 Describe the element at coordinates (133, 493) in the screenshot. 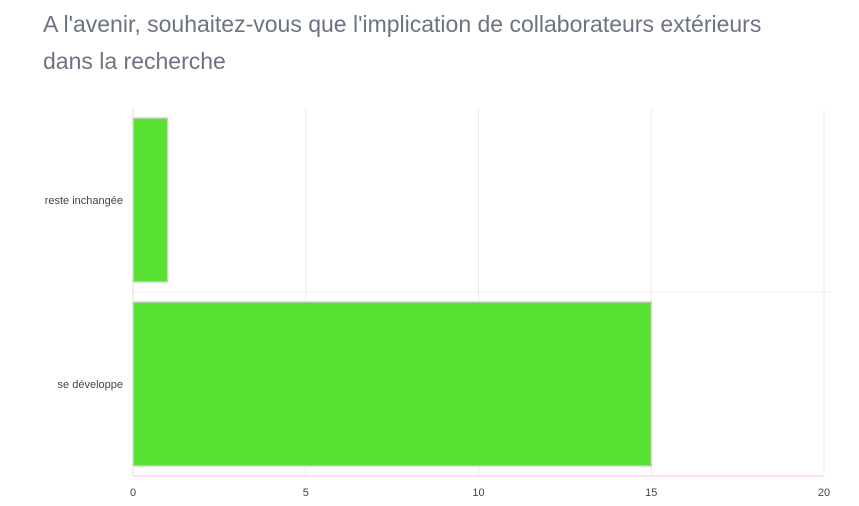

I see `x-tick-label-0: 0` at that location.